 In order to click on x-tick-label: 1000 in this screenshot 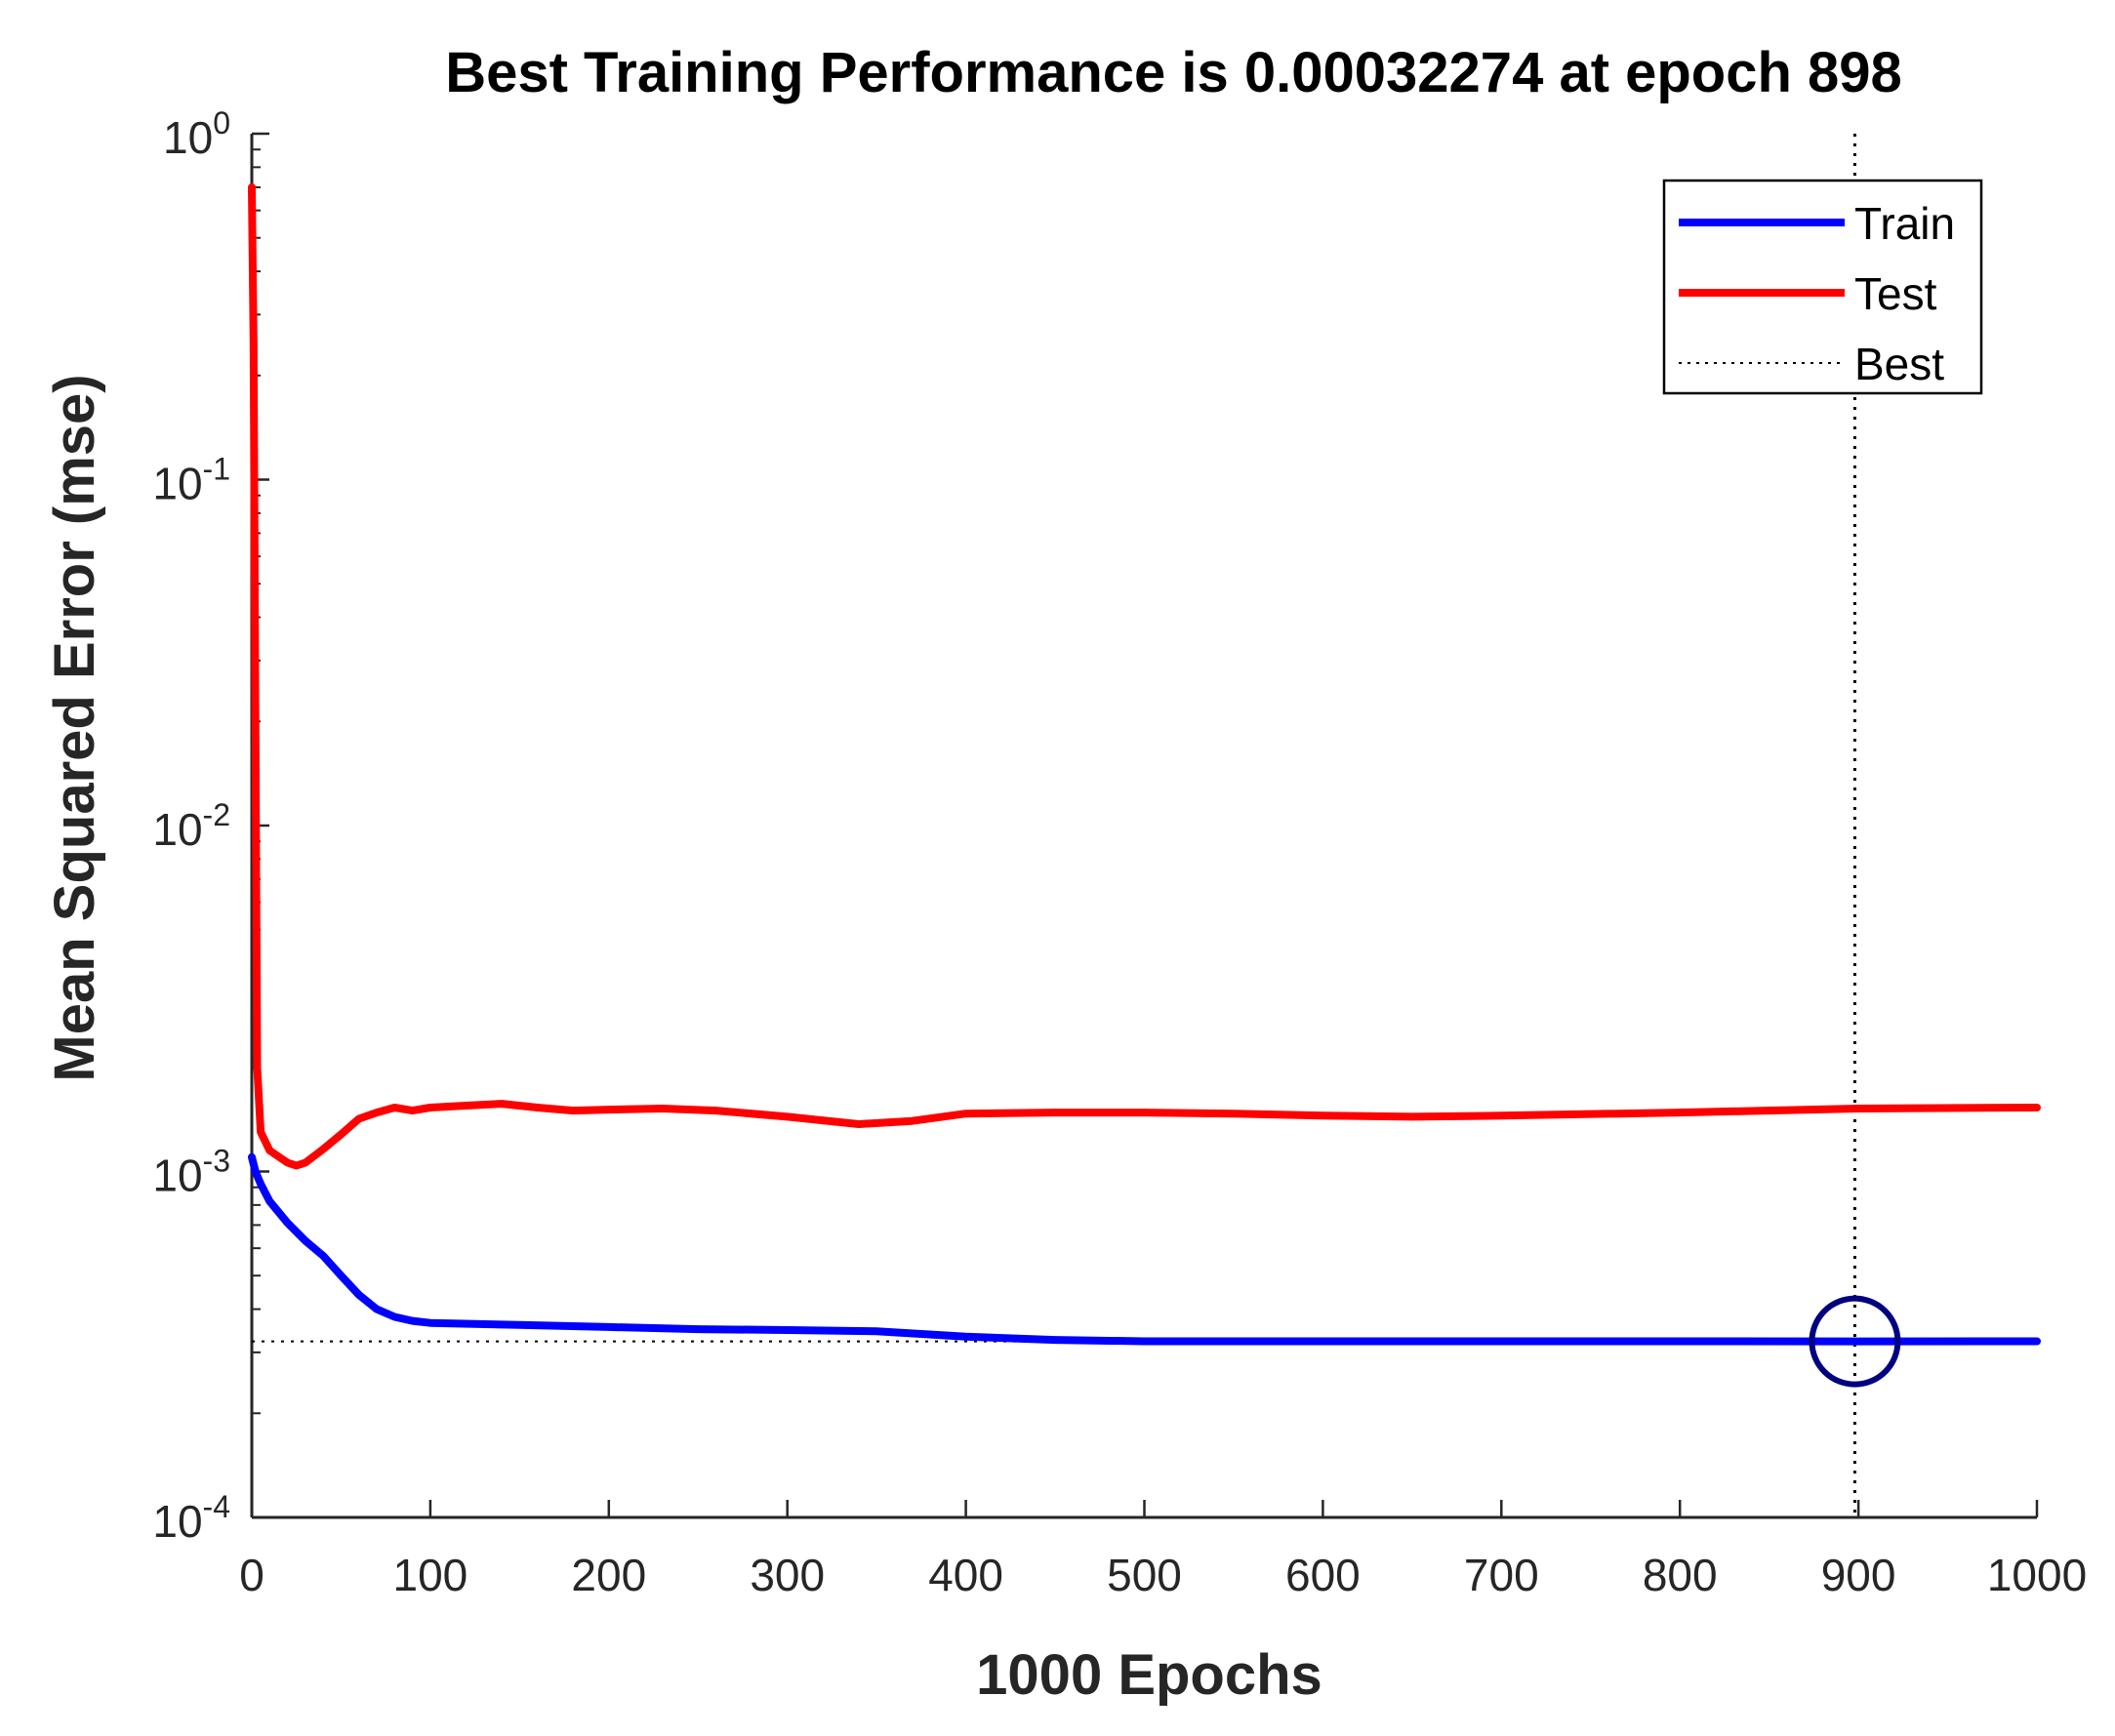, I will do `click(2037, 1575)`.